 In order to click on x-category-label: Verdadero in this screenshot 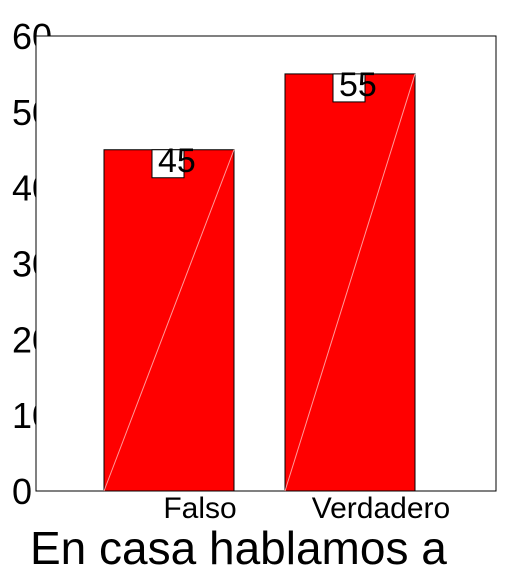, I will do `click(381, 508)`.